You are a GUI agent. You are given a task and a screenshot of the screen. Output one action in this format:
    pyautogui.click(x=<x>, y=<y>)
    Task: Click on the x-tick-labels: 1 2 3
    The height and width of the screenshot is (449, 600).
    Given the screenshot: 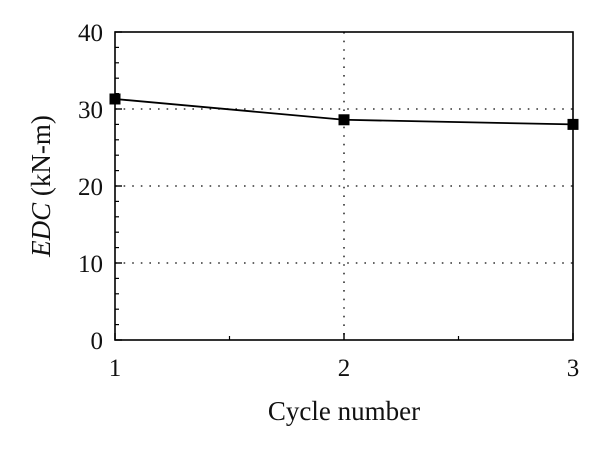 What is the action you would take?
    pyautogui.click(x=344, y=368)
    